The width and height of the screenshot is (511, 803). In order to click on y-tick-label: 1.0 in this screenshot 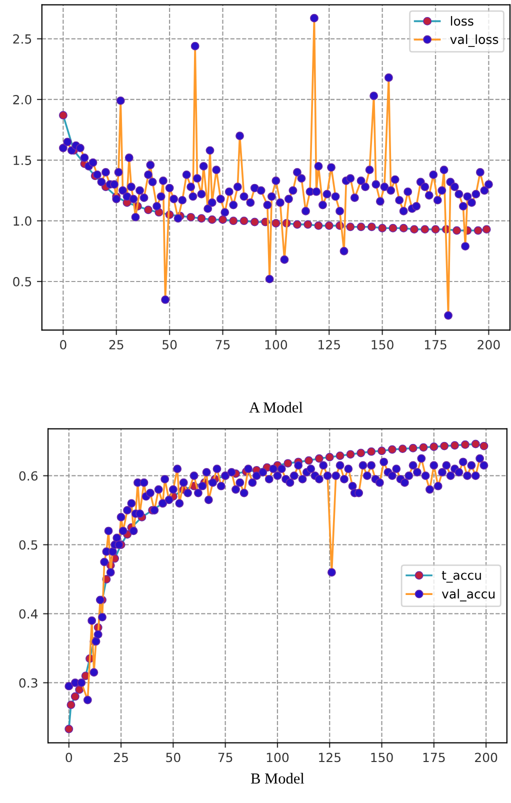, I will do `click(23, 221)`.